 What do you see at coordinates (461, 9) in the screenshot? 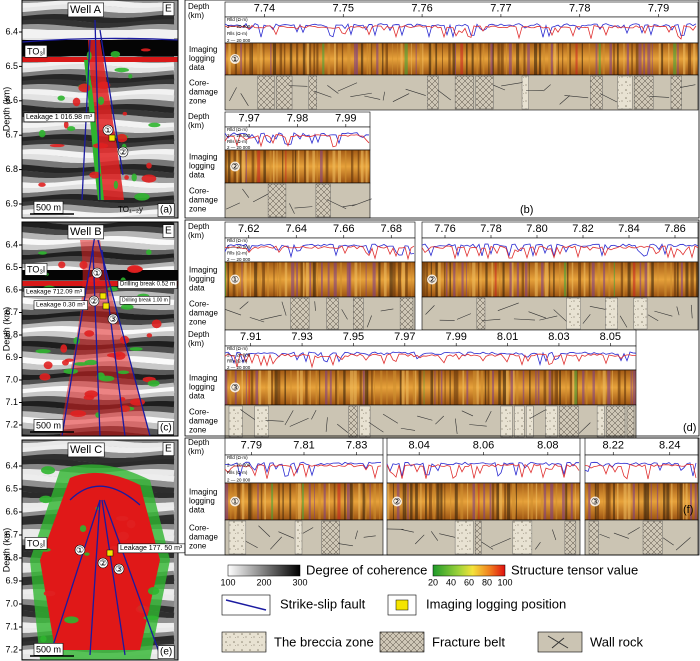
I see `strip-header` at bounding box center [461, 9].